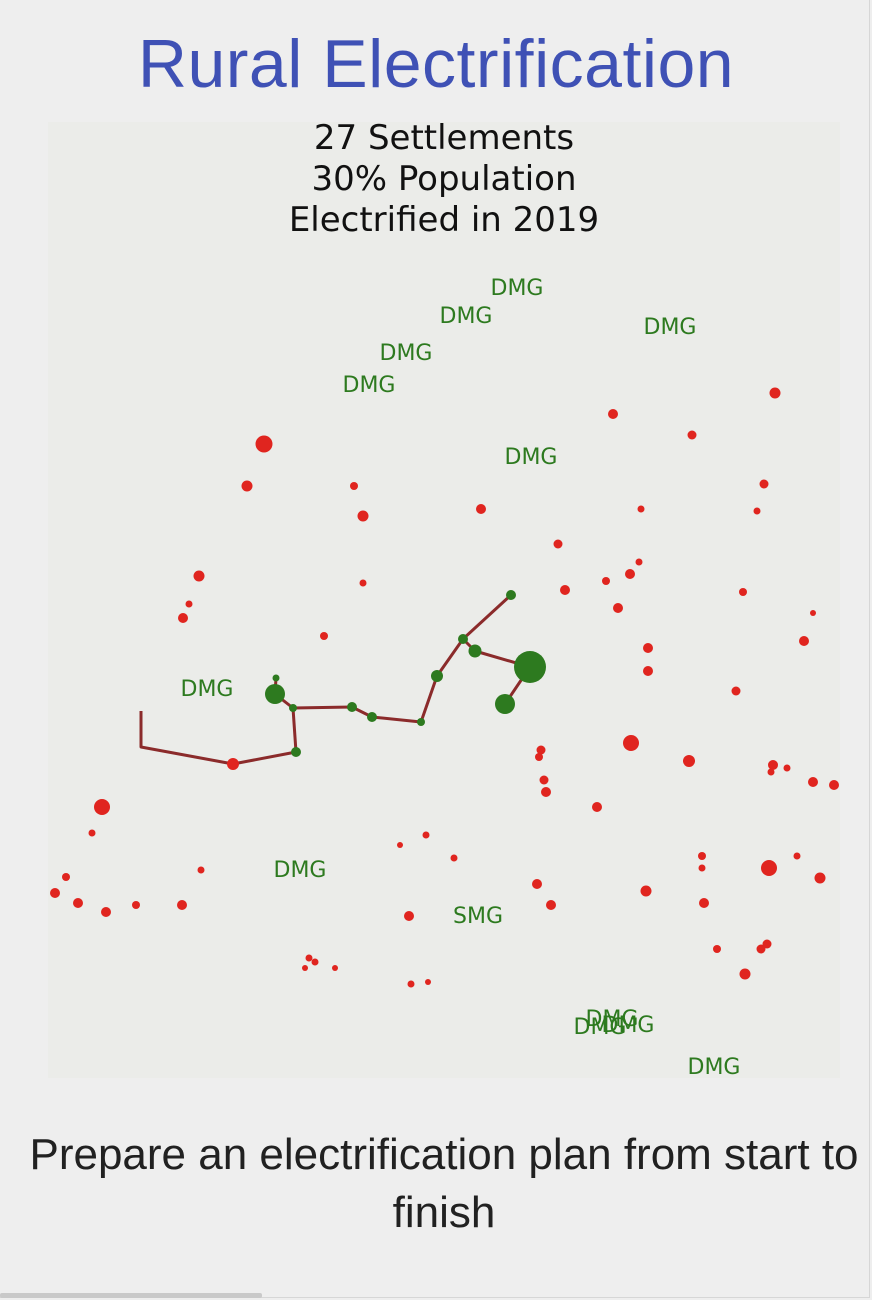  What do you see at coordinates (444, 138) in the screenshot?
I see `map-heading-line-1: 27 Settlements` at bounding box center [444, 138].